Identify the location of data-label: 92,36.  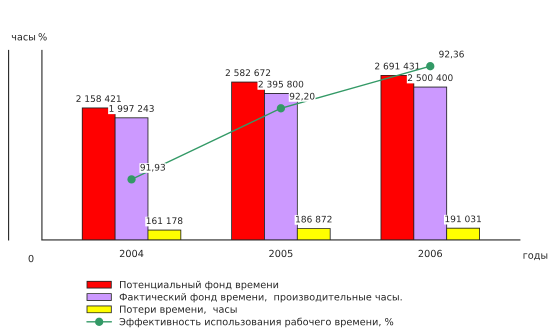
(451, 54).